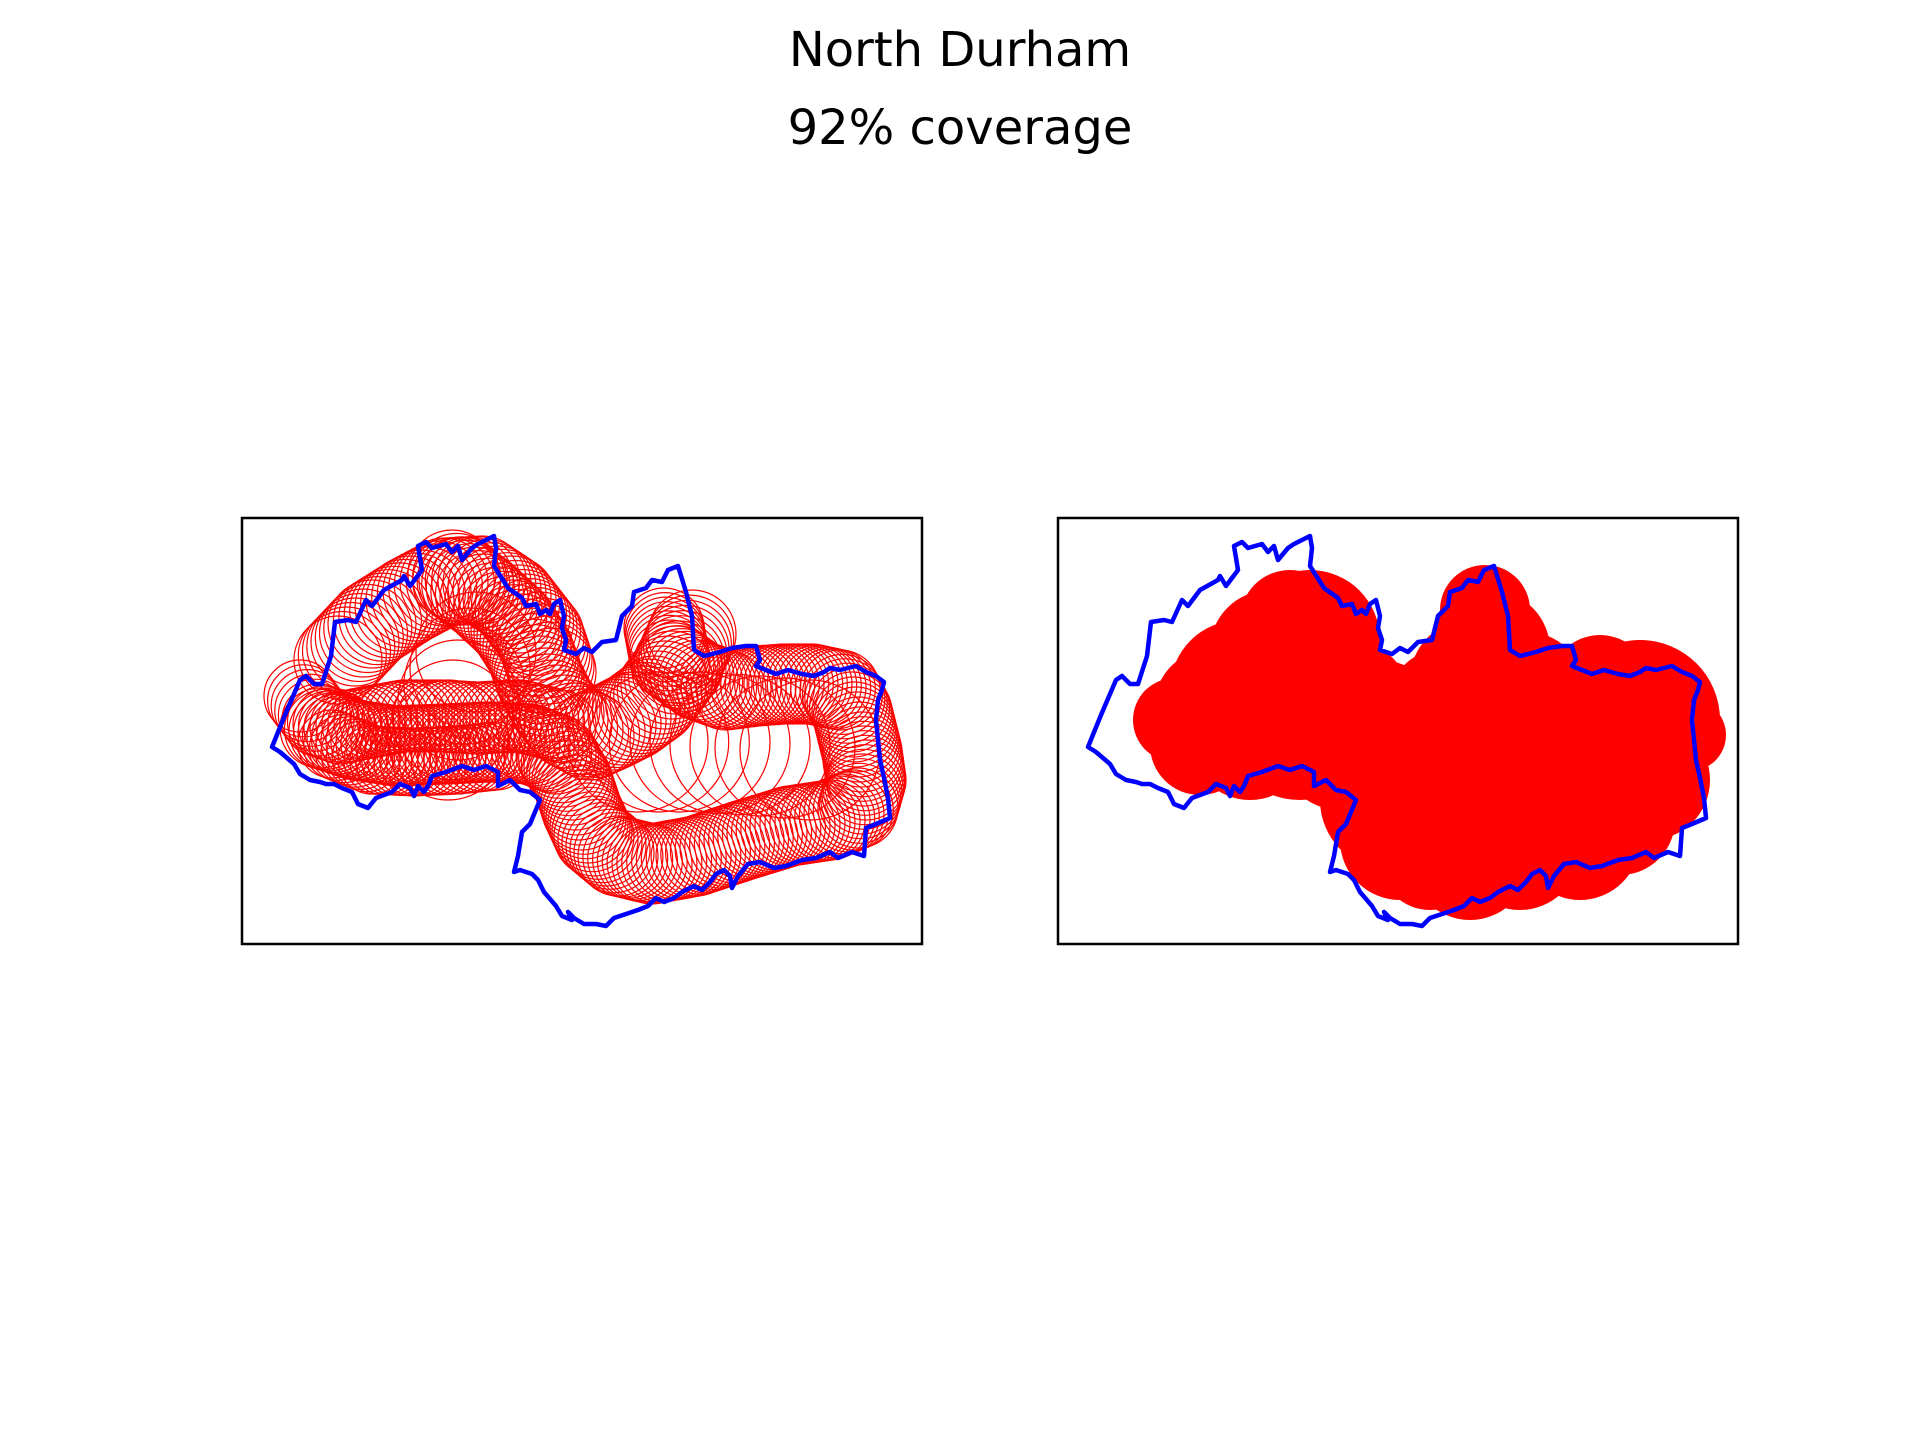 The width and height of the screenshot is (1920, 1440). I want to click on figure-title: North Durham, so click(960, 50).